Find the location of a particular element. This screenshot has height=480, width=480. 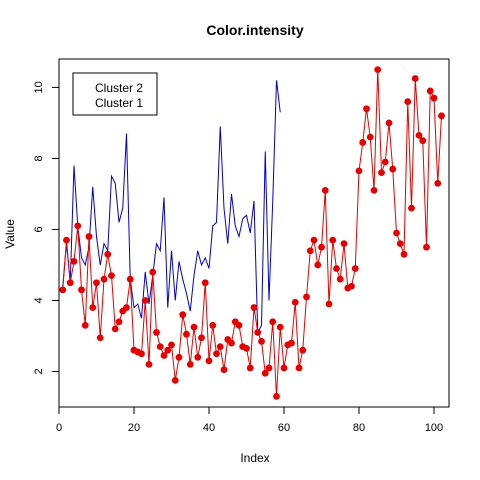

y-tick-label: 6 is located at coordinates (39, 229).